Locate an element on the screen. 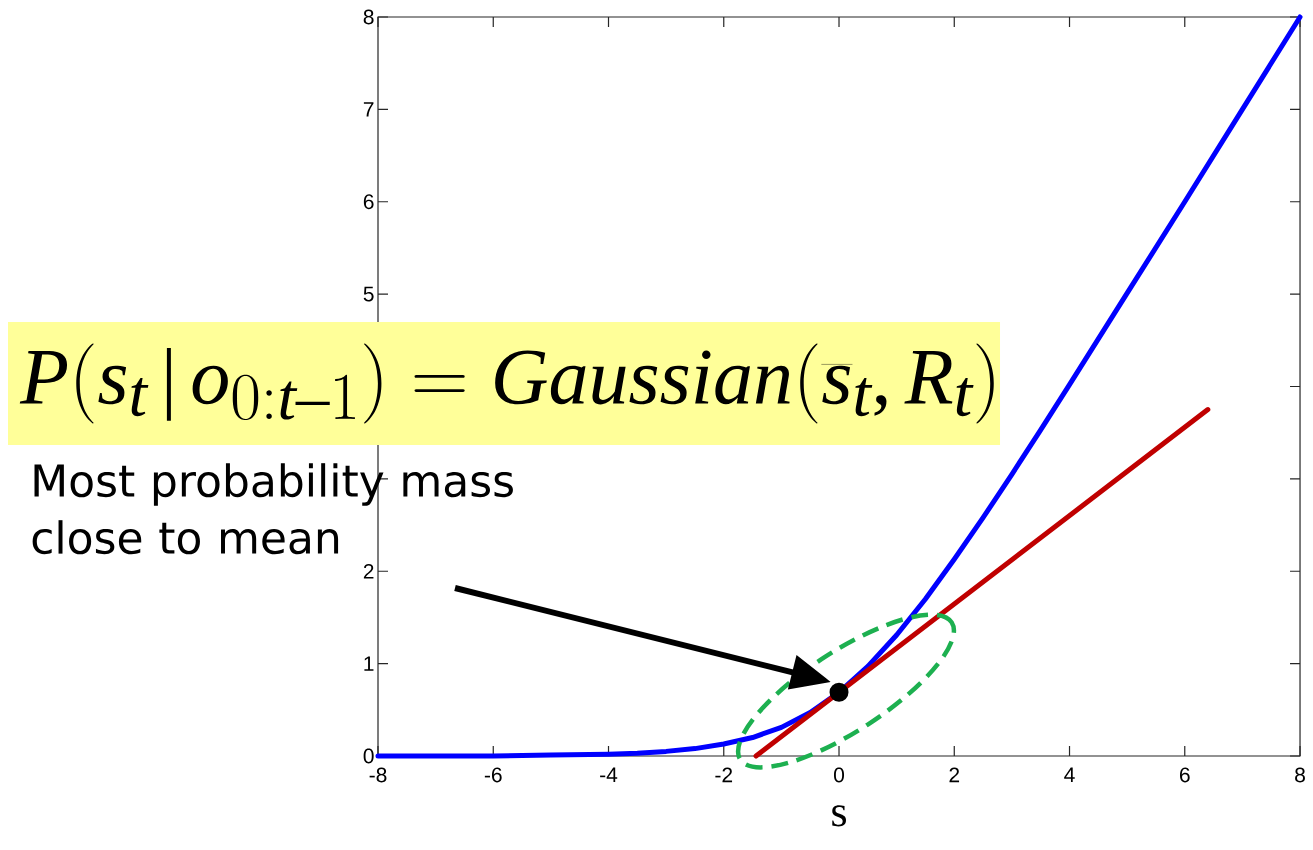  annotation: $P(s_t \,|\, o_{0:t-1}) = Gaussian(\overline{s}_t, R_t)$ is located at coordinates (506, 383).